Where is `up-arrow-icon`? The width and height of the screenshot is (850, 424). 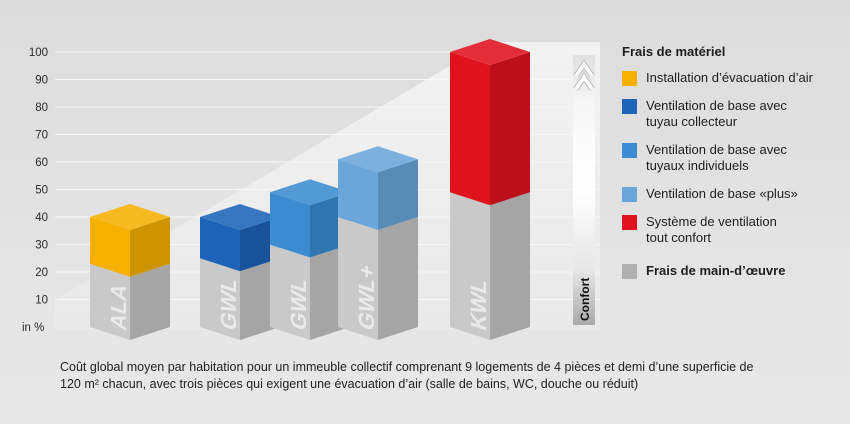
up-arrow-icon is located at coordinates (584, 74).